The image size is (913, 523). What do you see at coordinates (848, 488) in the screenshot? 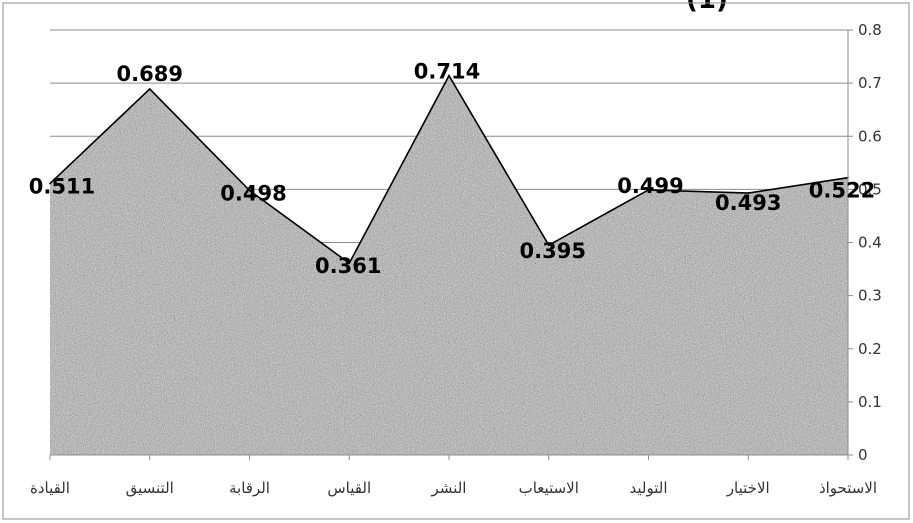
I see `x-tick-label-8: الاستحواذ` at bounding box center [848, 488].